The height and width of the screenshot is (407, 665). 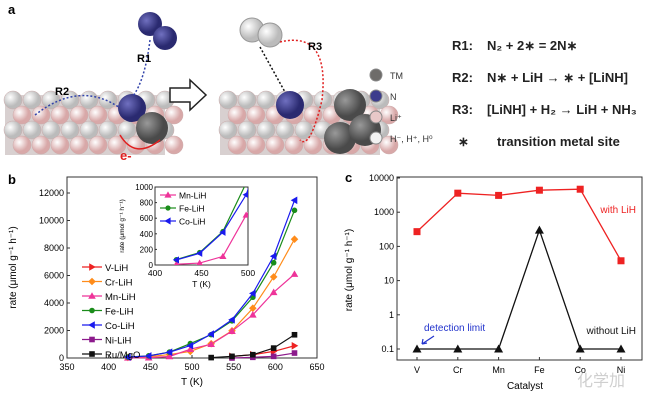 I want to click on inset-y-tick-label: 200, so click(x=147, y=249).